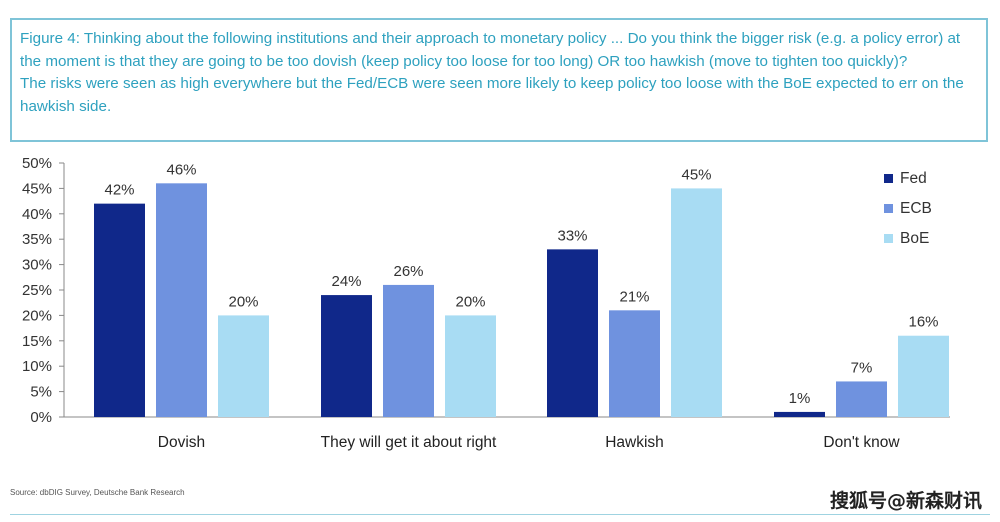  Describe the element at coordinates (572, 235) in the screenshot. I see `bar-value-label: 33%` at that location.